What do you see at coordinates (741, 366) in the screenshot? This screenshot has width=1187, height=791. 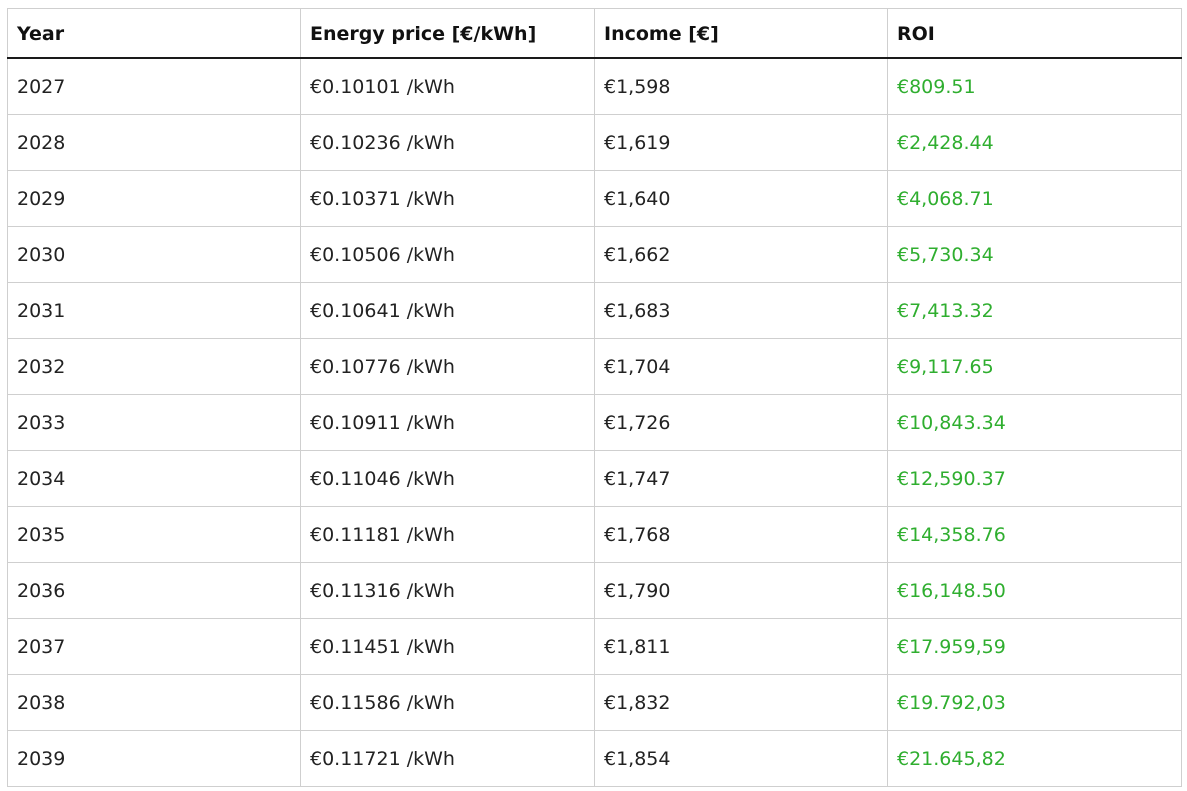 I see `cell-income: €1,704` at bounding box center [741, 366].